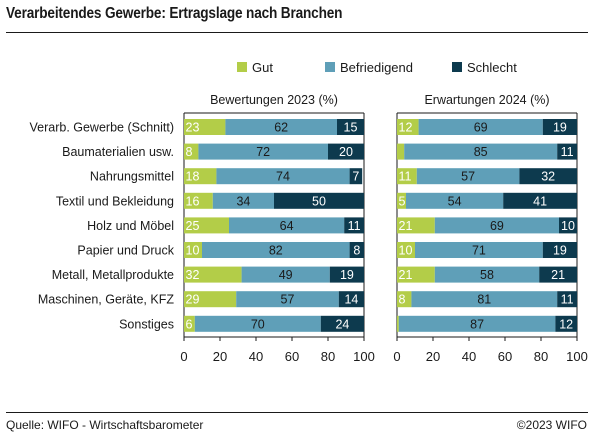 This screenshot has height=438, width=594. What do you see at coordinates (106, 300) in the screenshot?
I see `category-label: Maschinen, Geräte, KFZ` at bounding box center [106, 300].